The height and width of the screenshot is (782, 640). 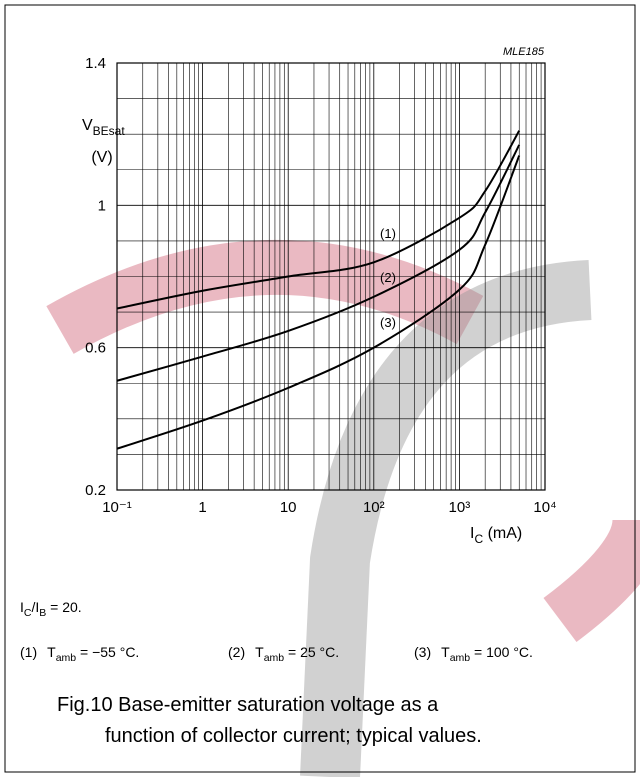 I want to click on y-axis-label-part: BEsat, so click(x=109, y=131).